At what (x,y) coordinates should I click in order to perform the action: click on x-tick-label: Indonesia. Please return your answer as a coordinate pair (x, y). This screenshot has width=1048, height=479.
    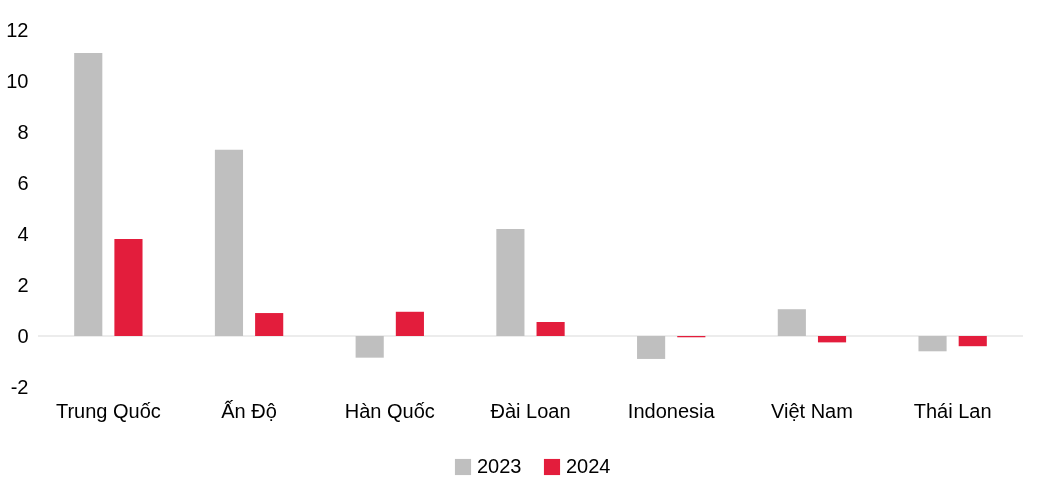
    Looking at the image, I should click on (671, 410).